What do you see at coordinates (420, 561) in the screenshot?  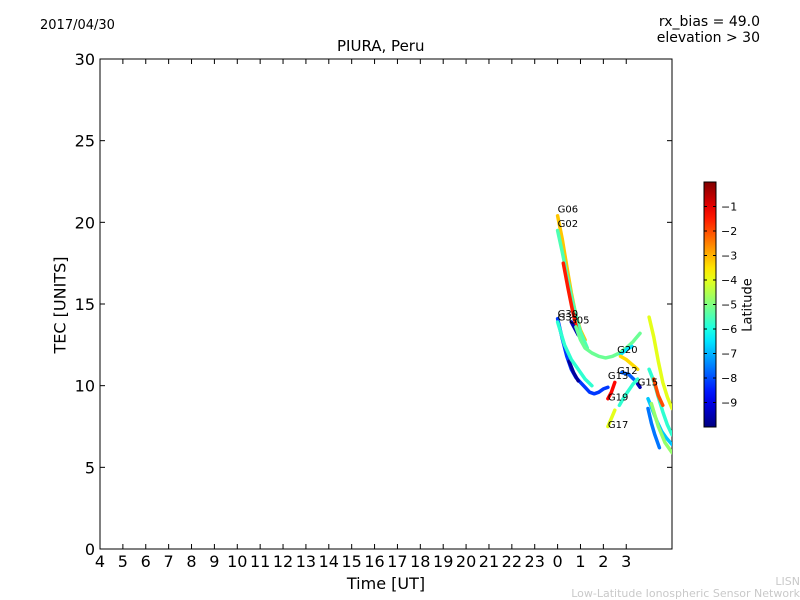 I see `x-tick-label: 18` at bounding box center [420, 561].